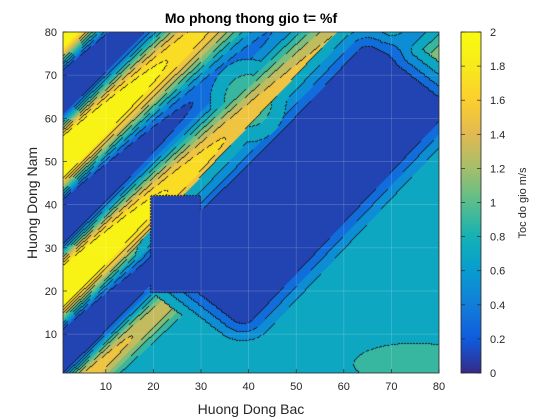 Image resolution: width=560 pixels, height=420 pixels. What do you see at coordinates (497, 135) in the screenshot?
I see `colorbar-tick-label: 1.4` at bounding box center [497, 135].